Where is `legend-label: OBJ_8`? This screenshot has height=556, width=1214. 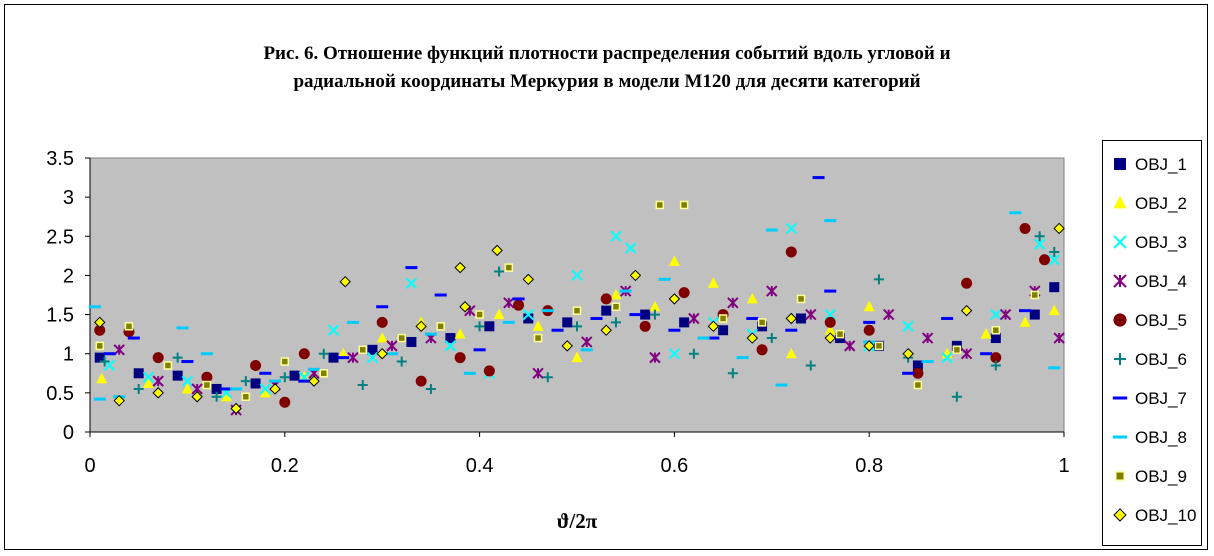 legend-label: OBJ_8 is located at coordinates (1161, 437).